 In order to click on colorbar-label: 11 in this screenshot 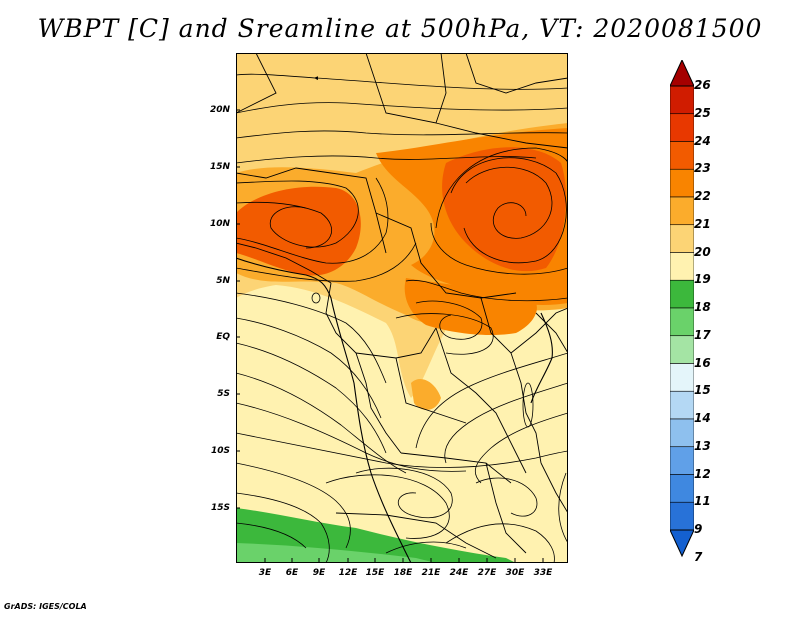, I will do `click(702, 501)`.